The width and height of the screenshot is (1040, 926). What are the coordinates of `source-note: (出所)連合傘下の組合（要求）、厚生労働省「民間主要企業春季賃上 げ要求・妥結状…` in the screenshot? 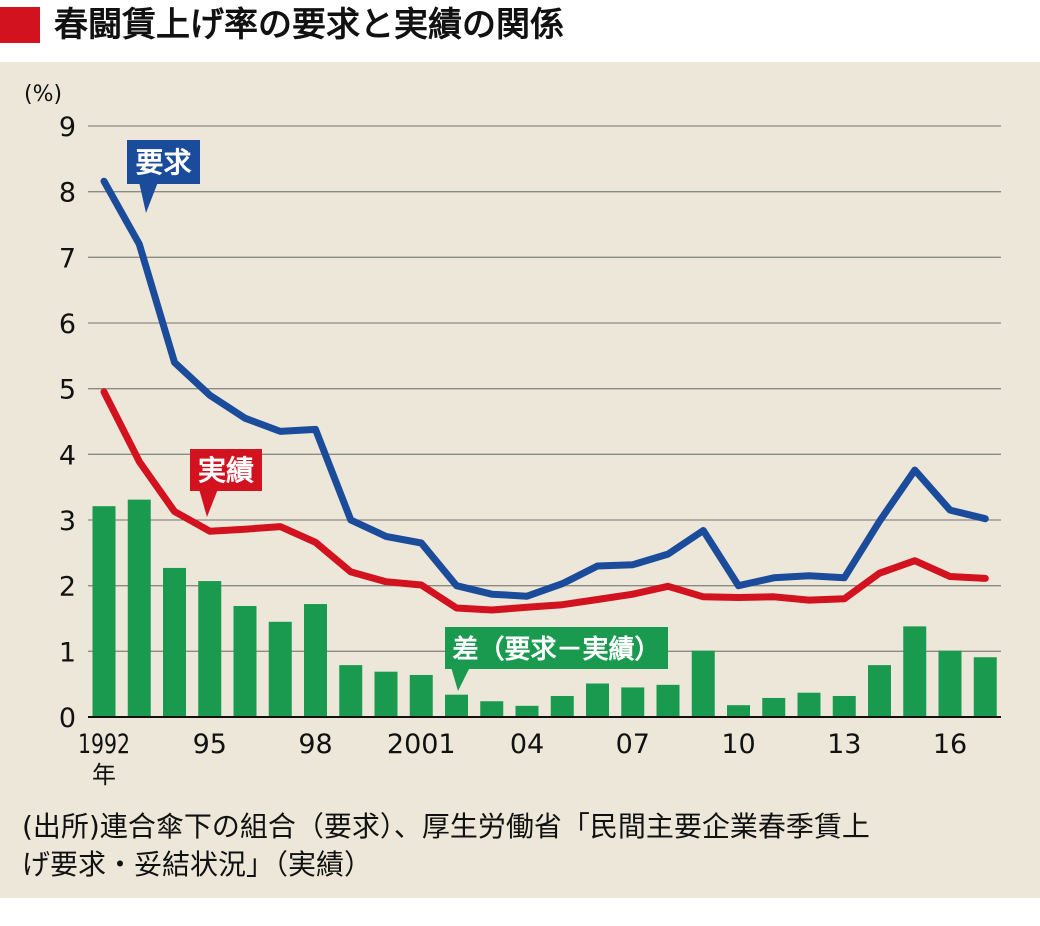 It's located at (522, 846).